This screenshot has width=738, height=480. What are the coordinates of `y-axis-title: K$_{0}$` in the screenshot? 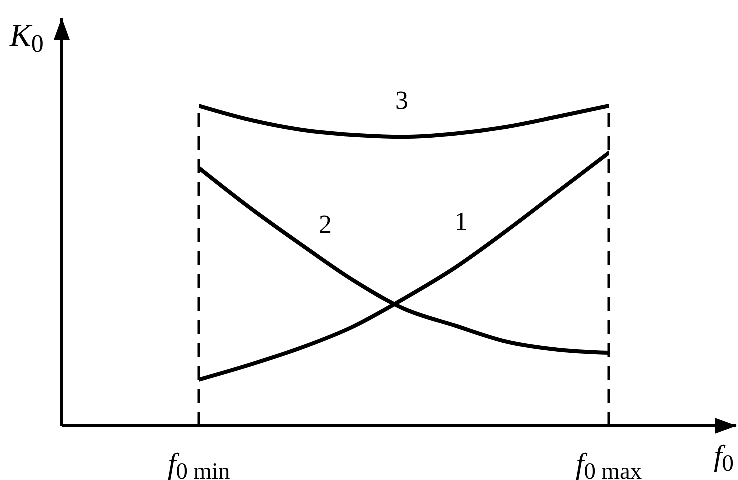 It's located at (26, 37).